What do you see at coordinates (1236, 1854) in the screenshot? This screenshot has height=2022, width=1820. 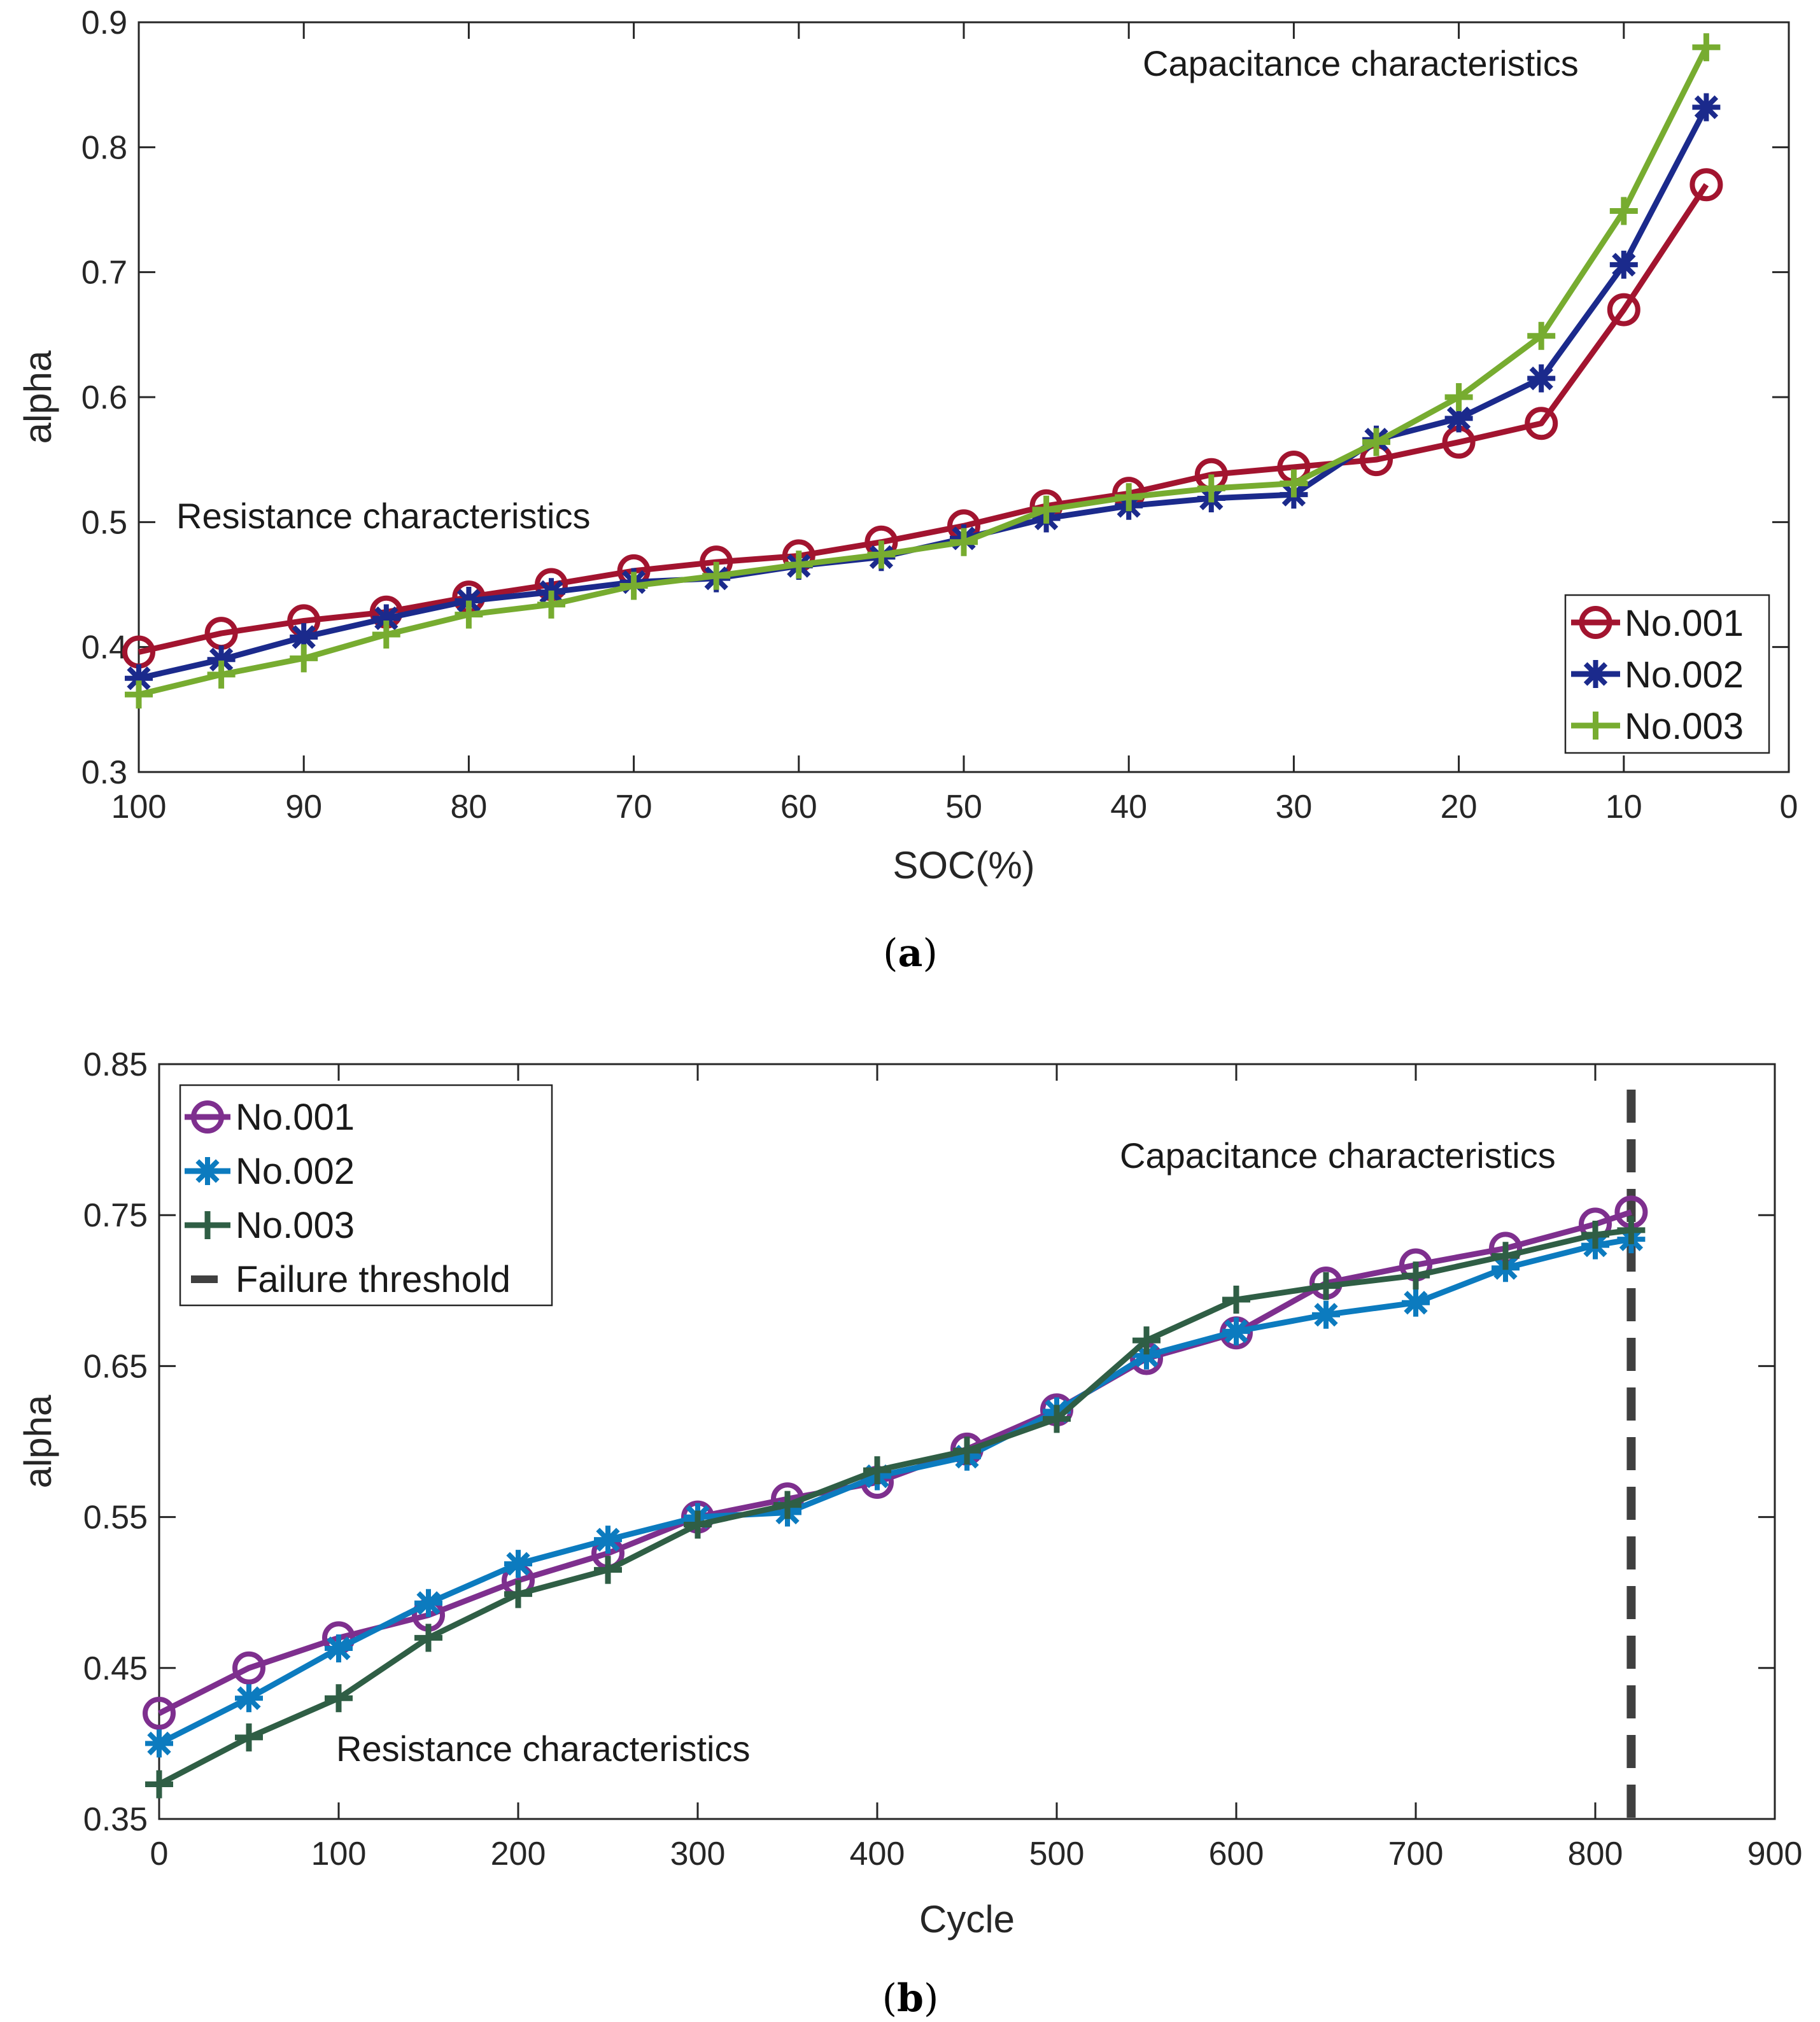 I see `x-tick-label-6: 600` at bounding box center [1236, 1854].